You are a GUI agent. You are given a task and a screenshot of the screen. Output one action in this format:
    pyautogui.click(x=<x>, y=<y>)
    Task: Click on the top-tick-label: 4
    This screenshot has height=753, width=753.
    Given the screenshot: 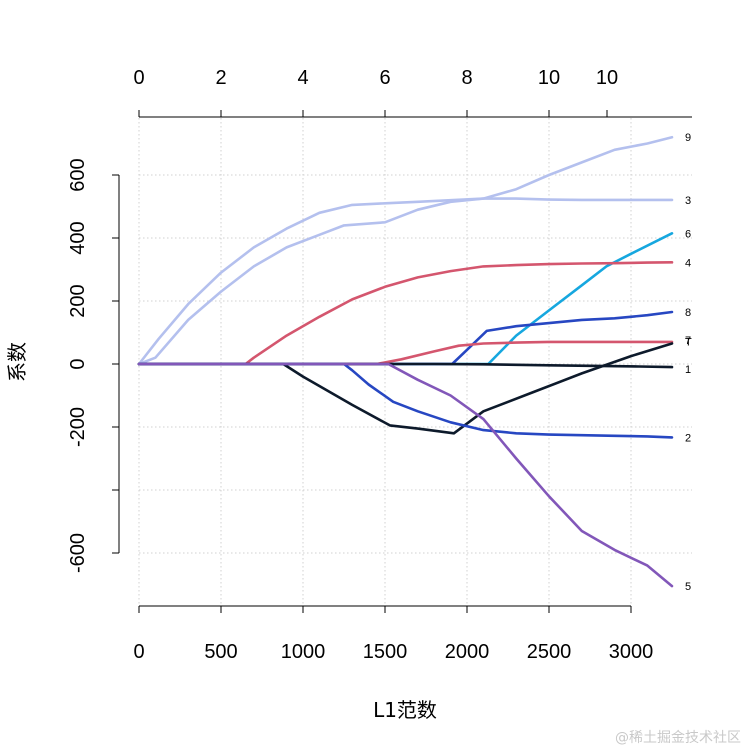 What is the action you would take?
    pyautogui.click(x=302, y=78)
    